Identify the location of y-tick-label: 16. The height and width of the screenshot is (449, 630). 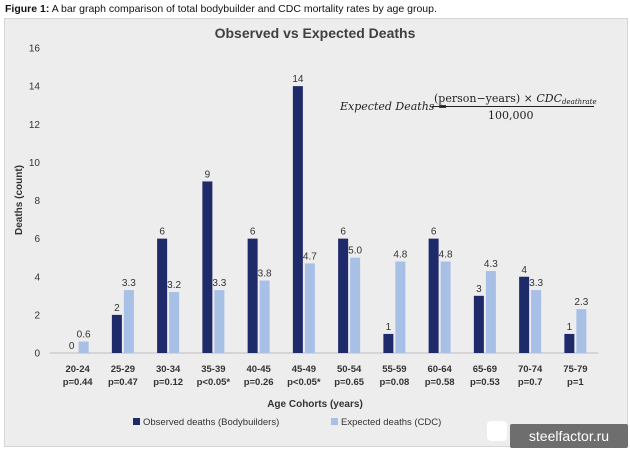
(35, 49).